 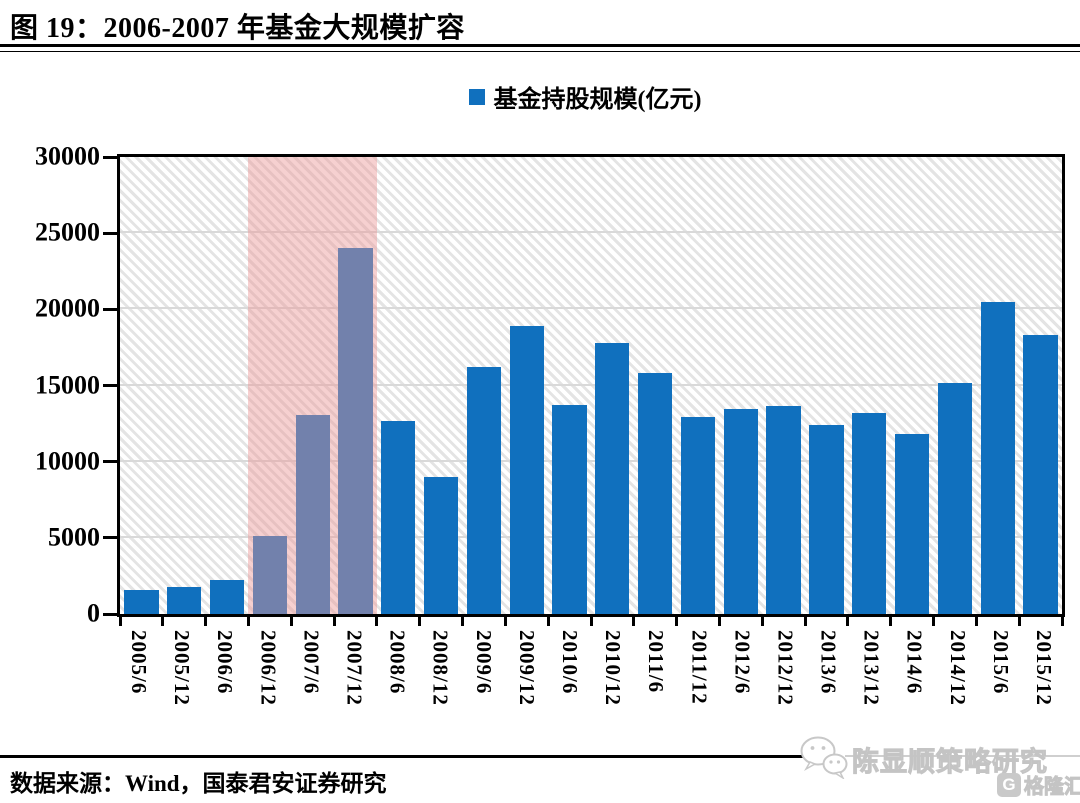 What do you see at coordinates (355, 430) in the screenshot?
I see `bar-2007/12` at bounding box center [355, 430].